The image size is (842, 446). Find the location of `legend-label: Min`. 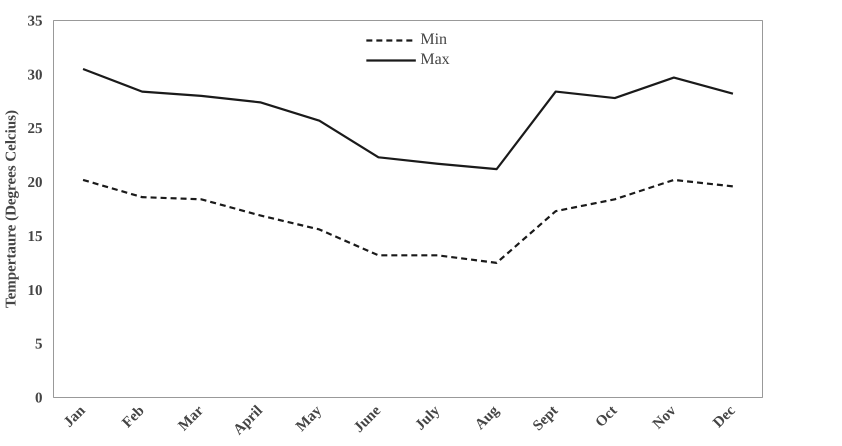

legend-label: Min is located at coordinates (434, 40).